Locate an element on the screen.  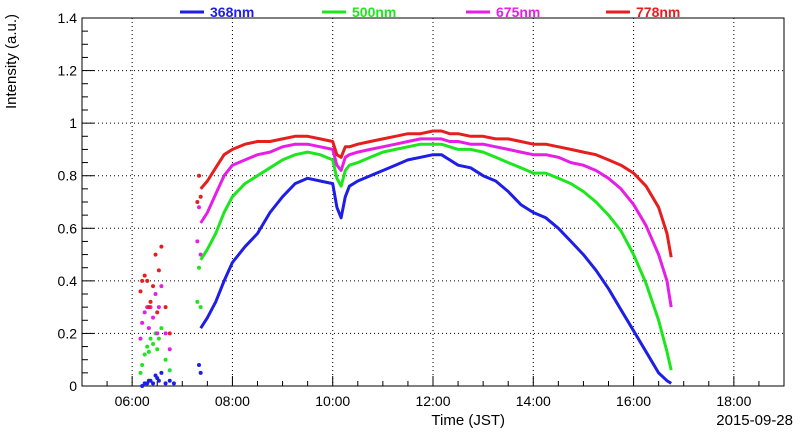
legend: 368nm 500nm 675nm 778nm is located at coordinates (430, 12).